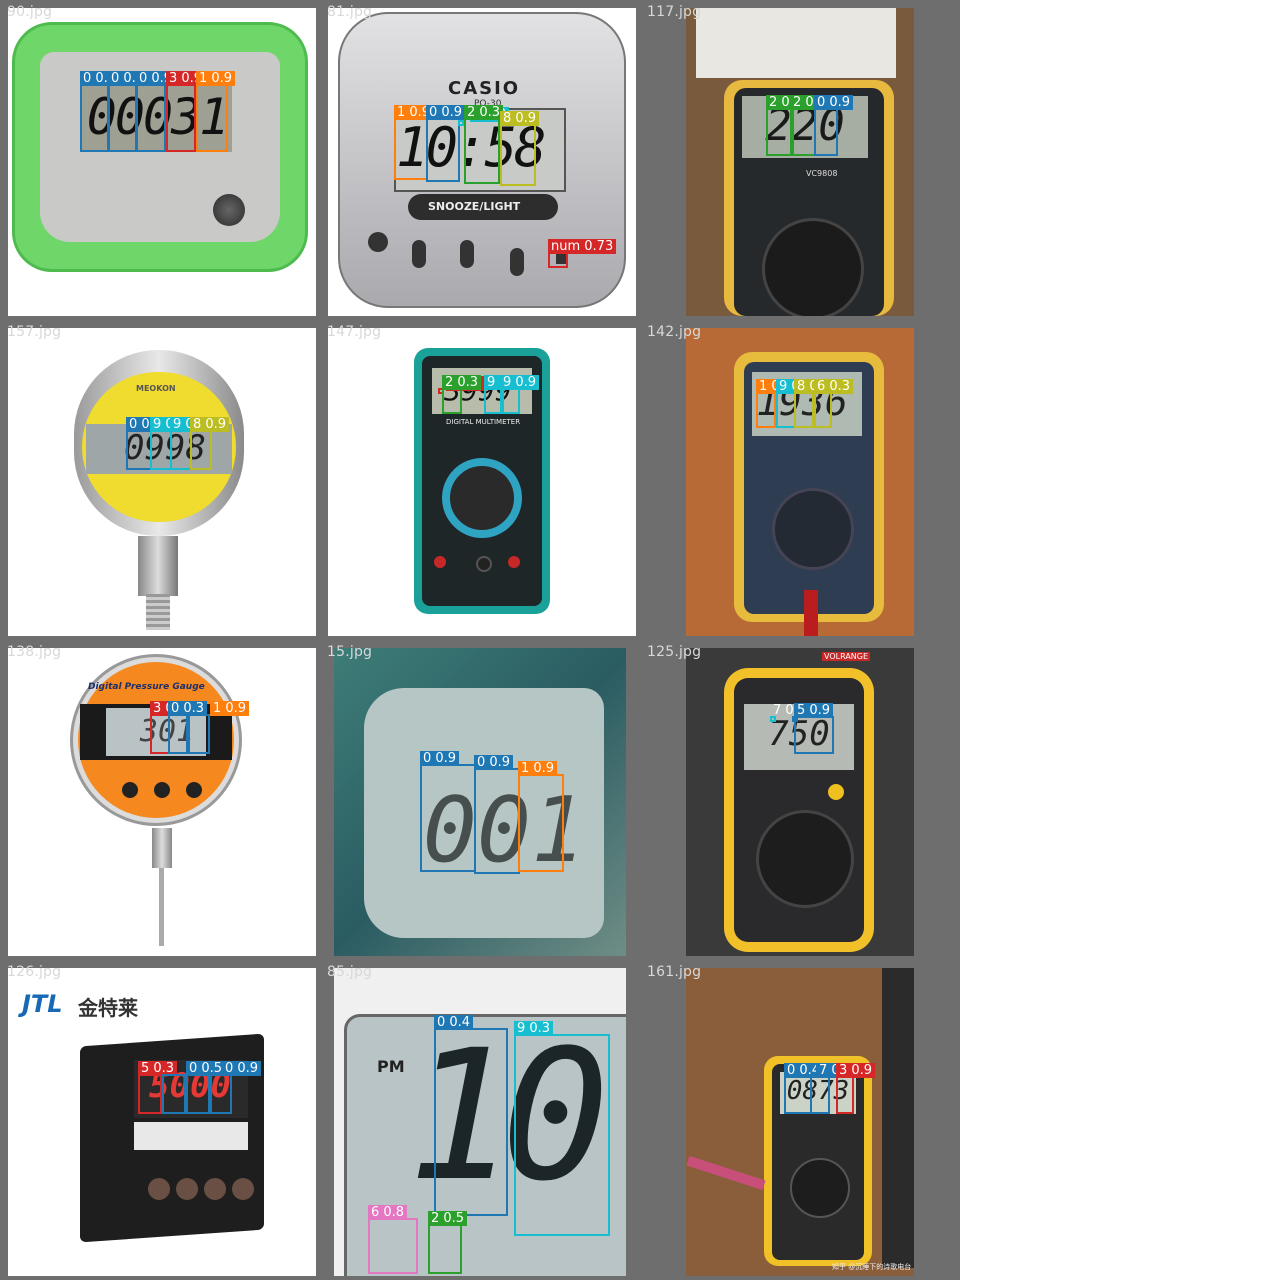 Image resolution: width=1280 pixels, height=1280 pixels. I want to click on photo: JTL 金特莱 5000, so click(162, 1122).